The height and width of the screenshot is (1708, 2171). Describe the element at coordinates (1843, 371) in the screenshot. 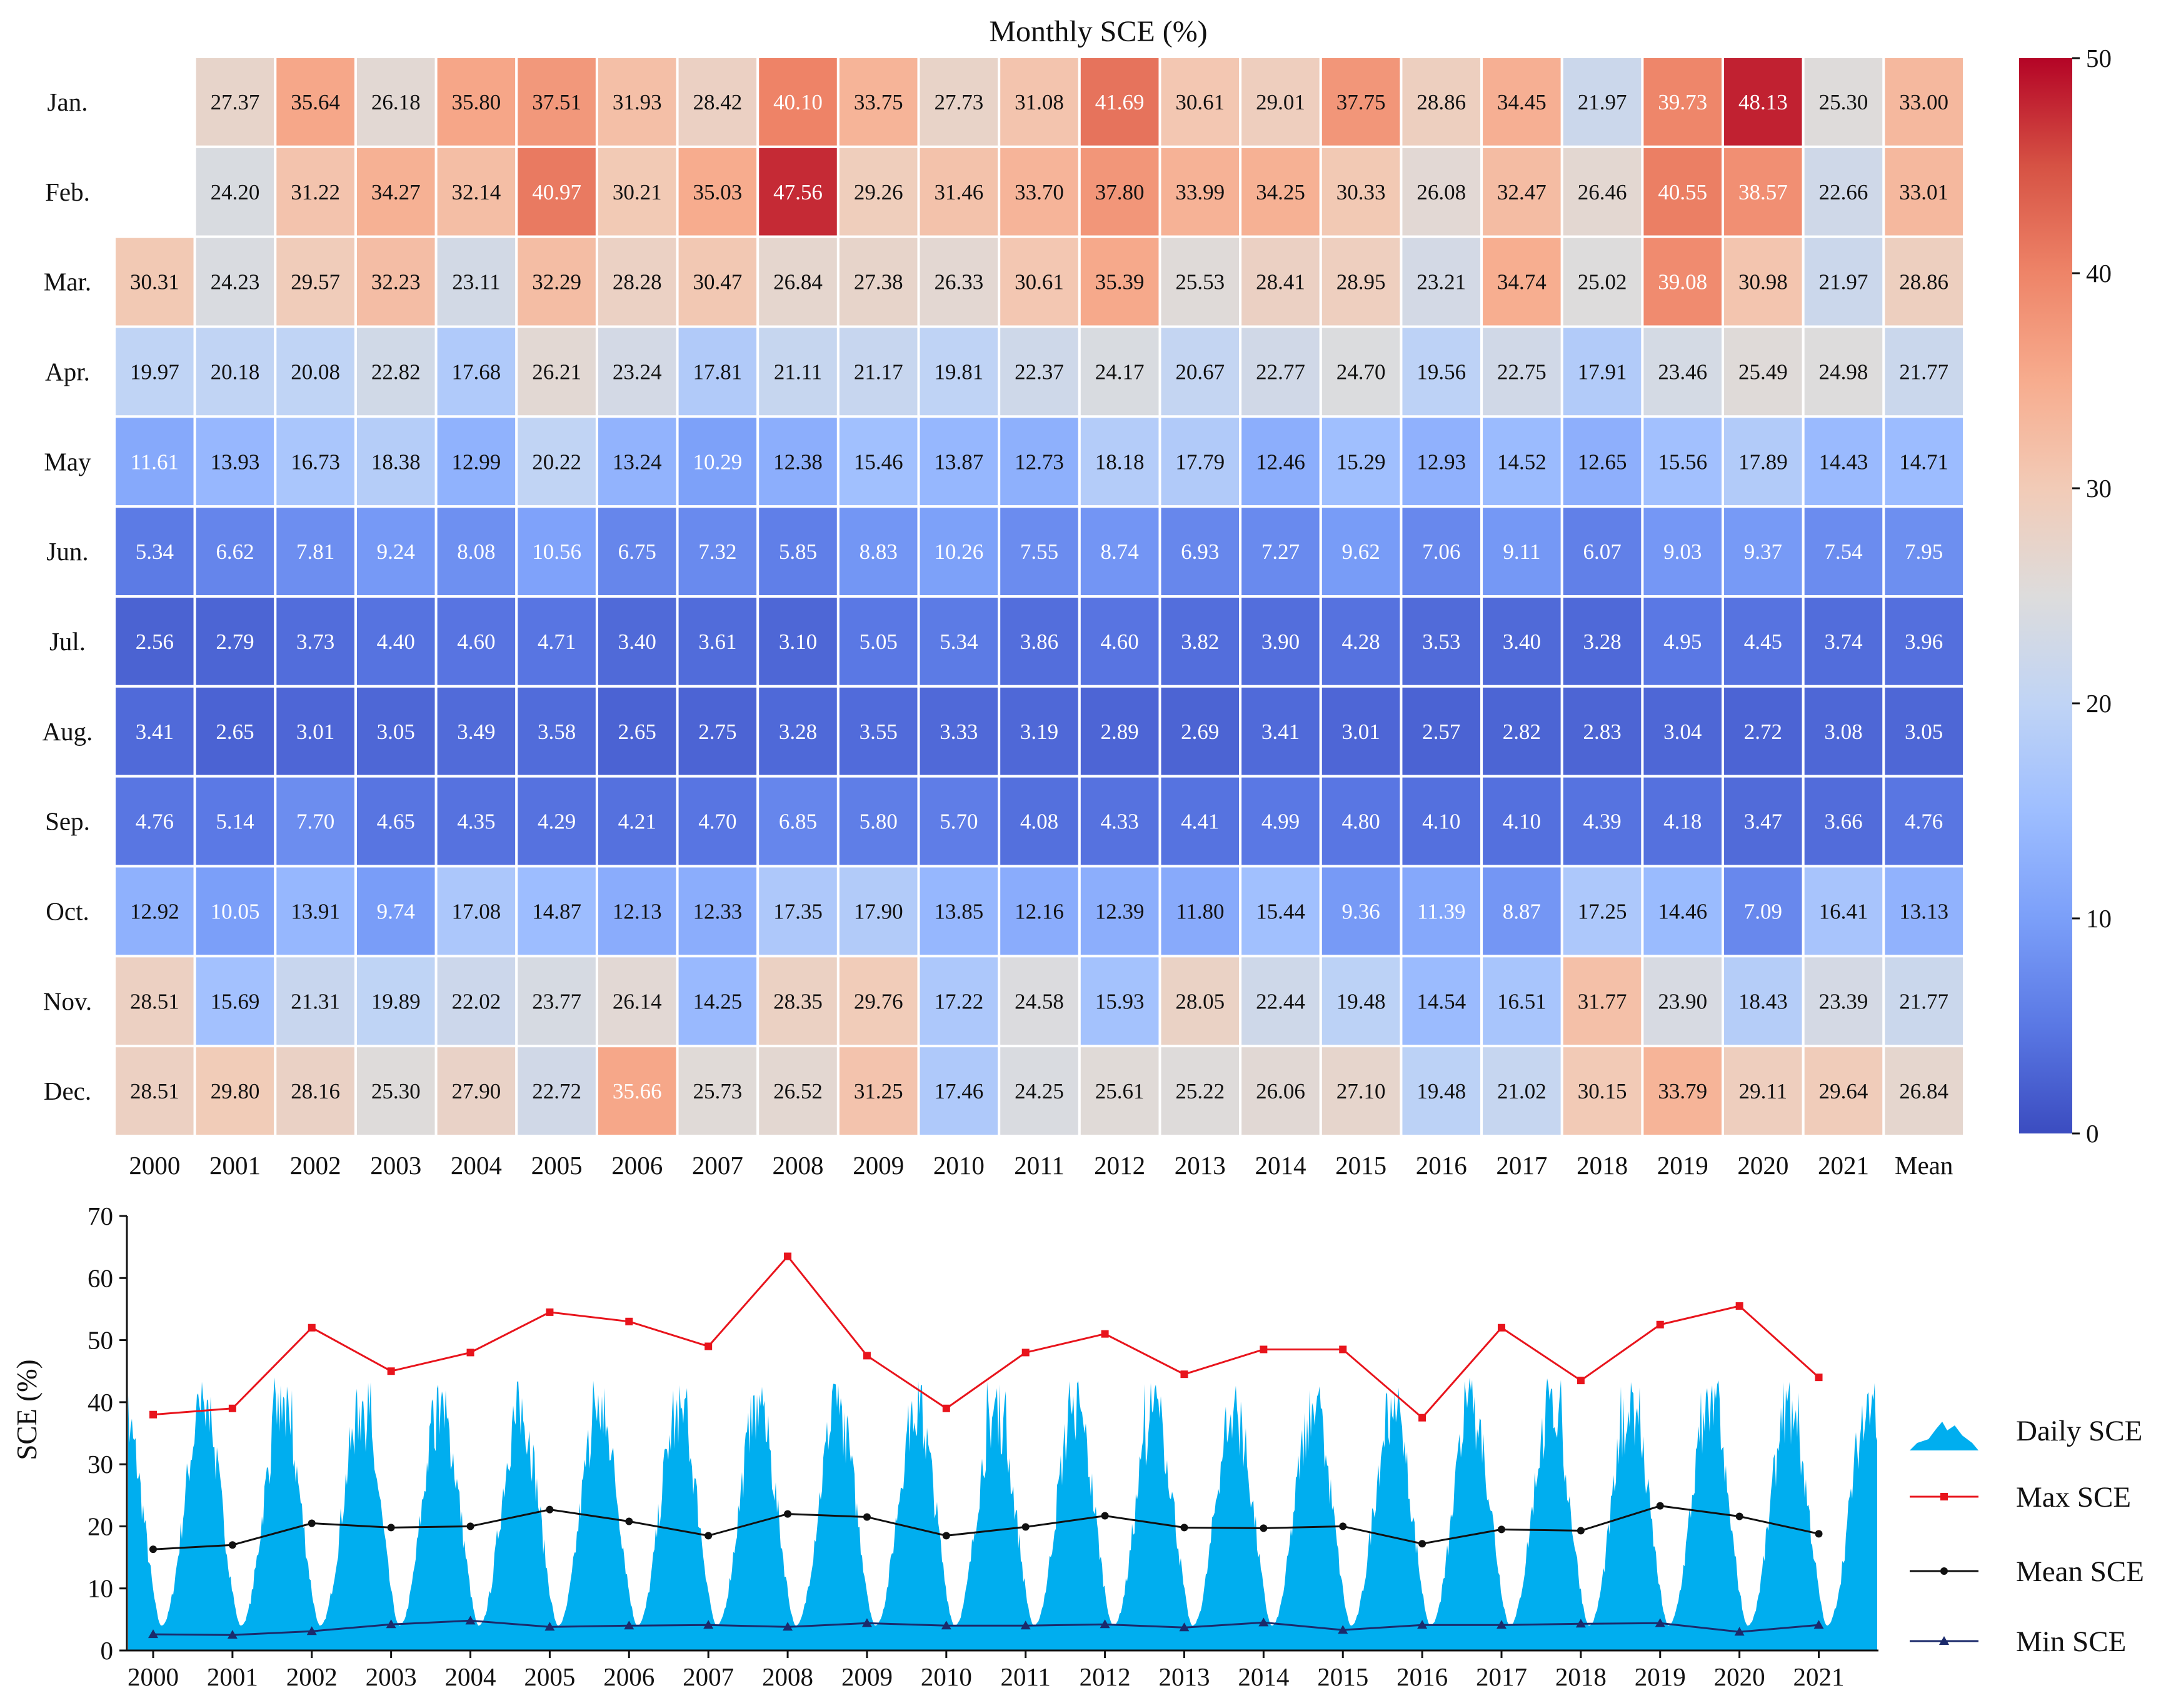

I see `heatmap-cell-value: 24.98` at that location.